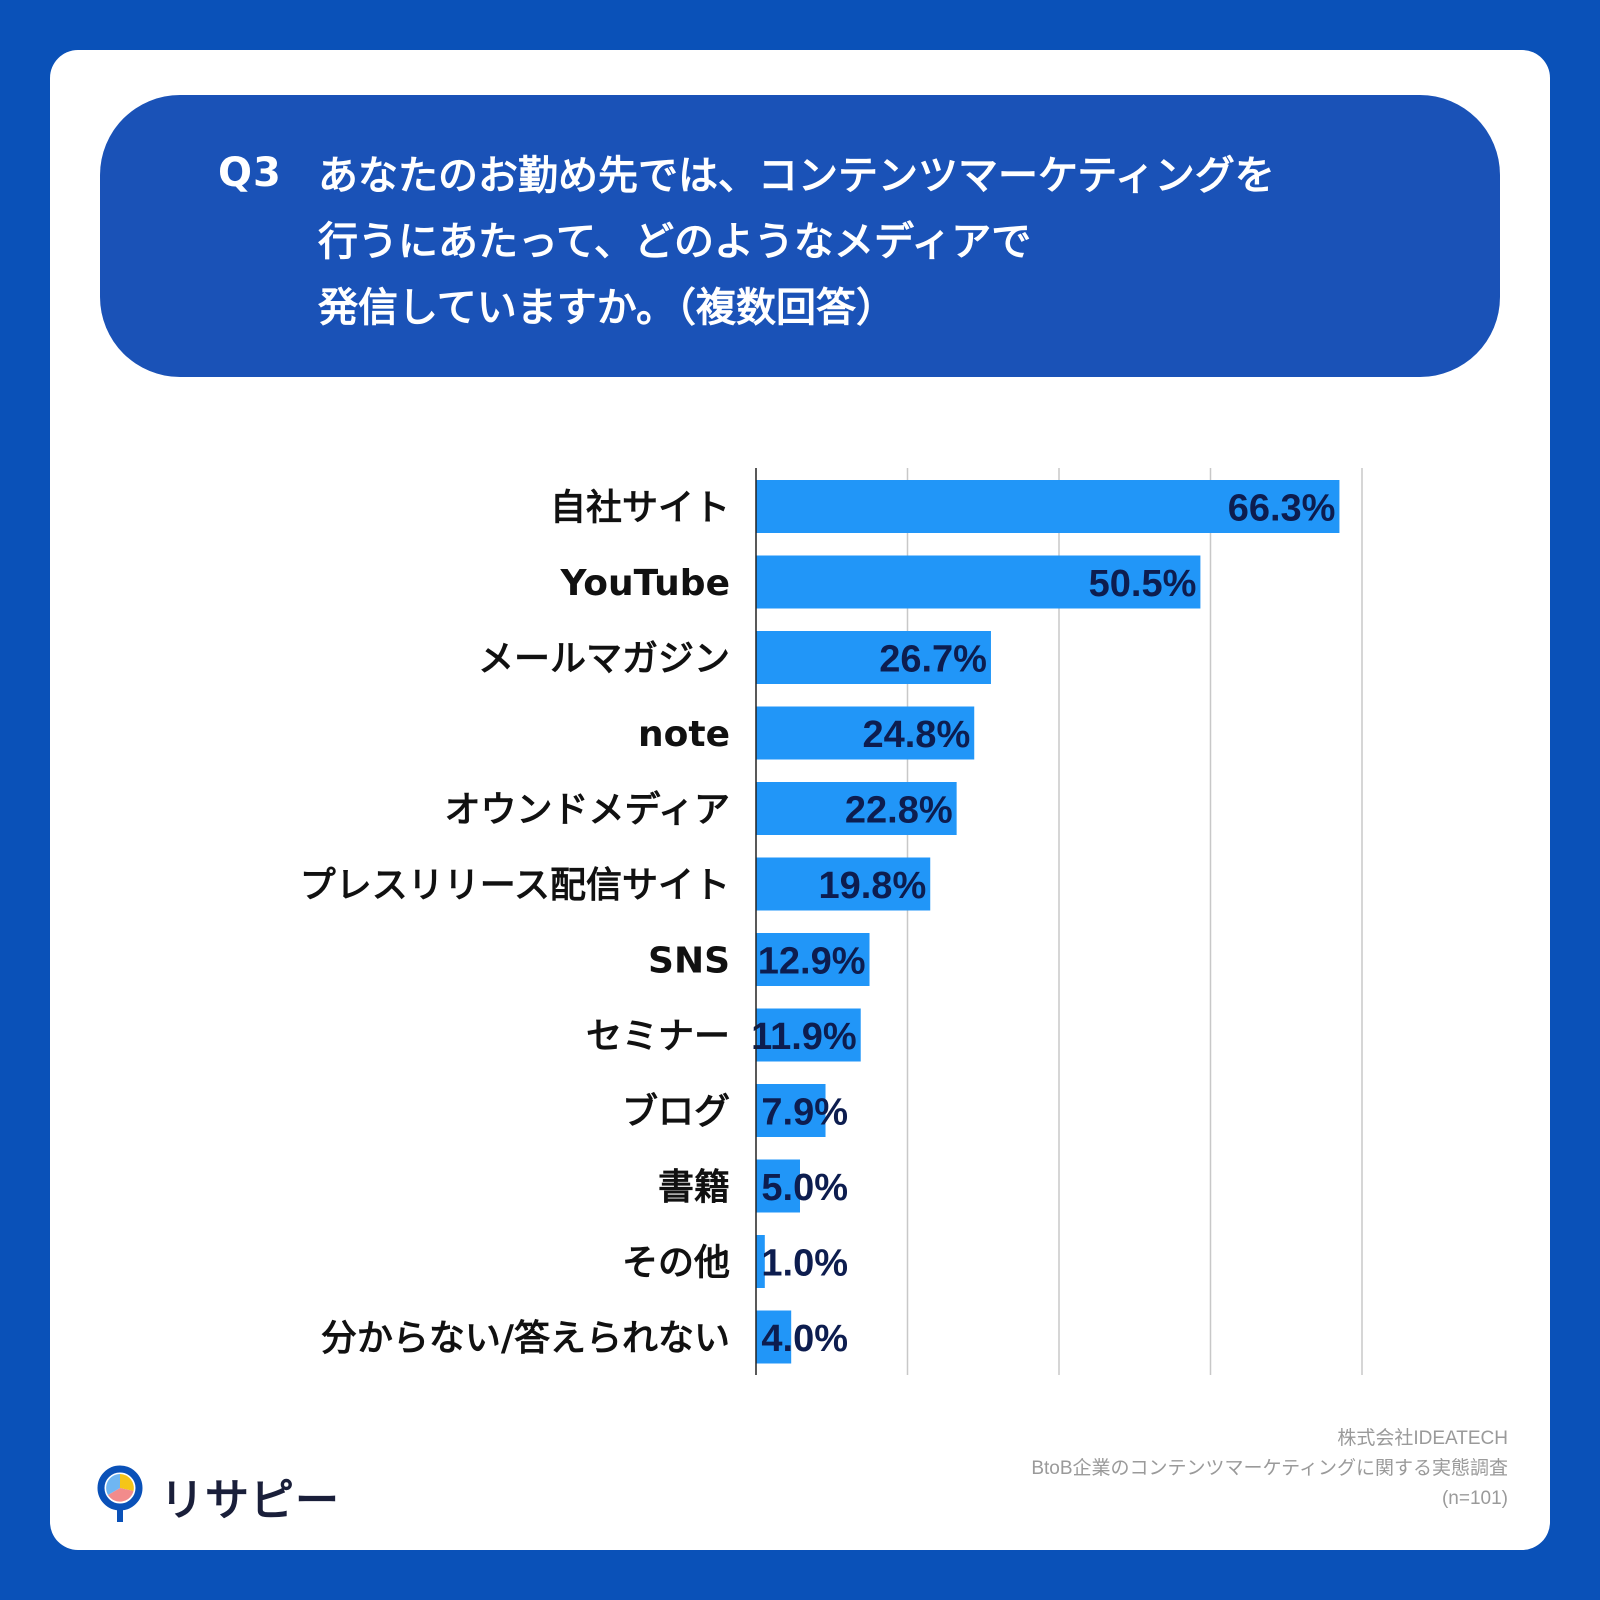 The image size is (1600, 1600). Describe the element at coordinates (804, 1188) in the screenshot. I see `value-label: 5.0%` at that location.